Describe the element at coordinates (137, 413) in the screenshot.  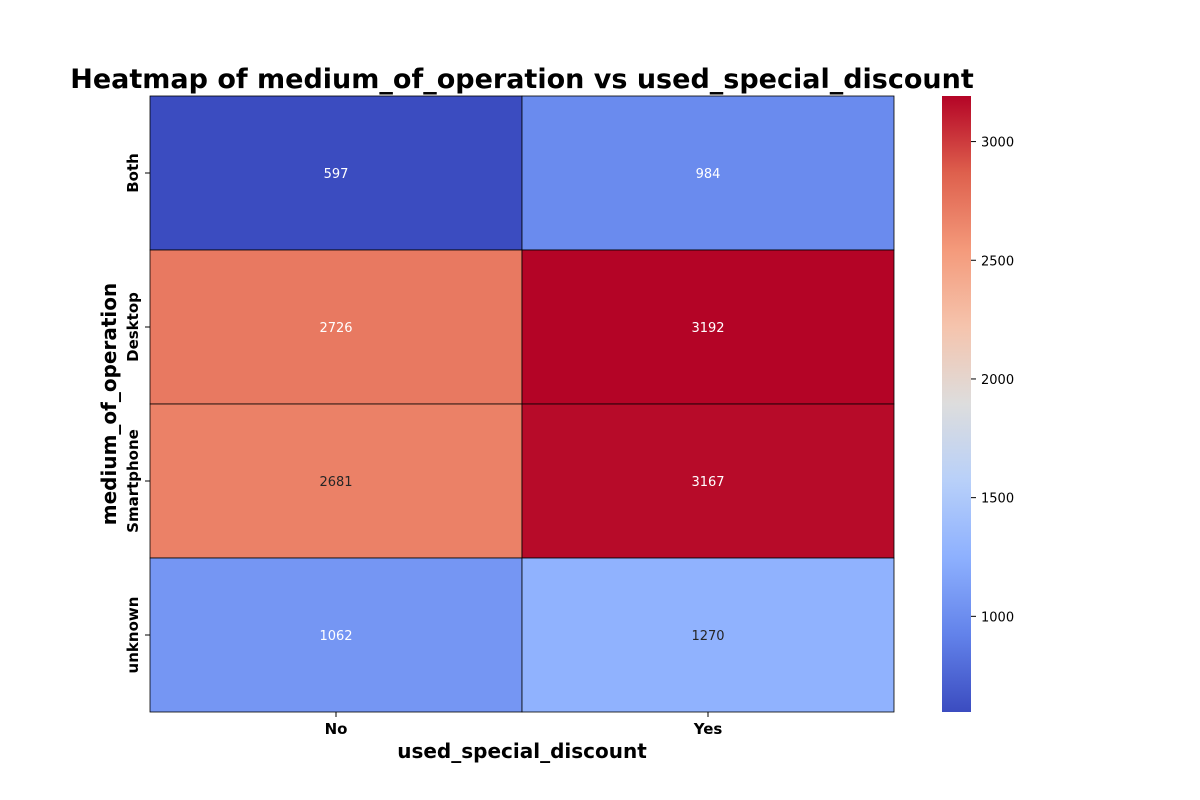
I see `y-tick-labels: Both Desktop Smartphone unknown` at that location.